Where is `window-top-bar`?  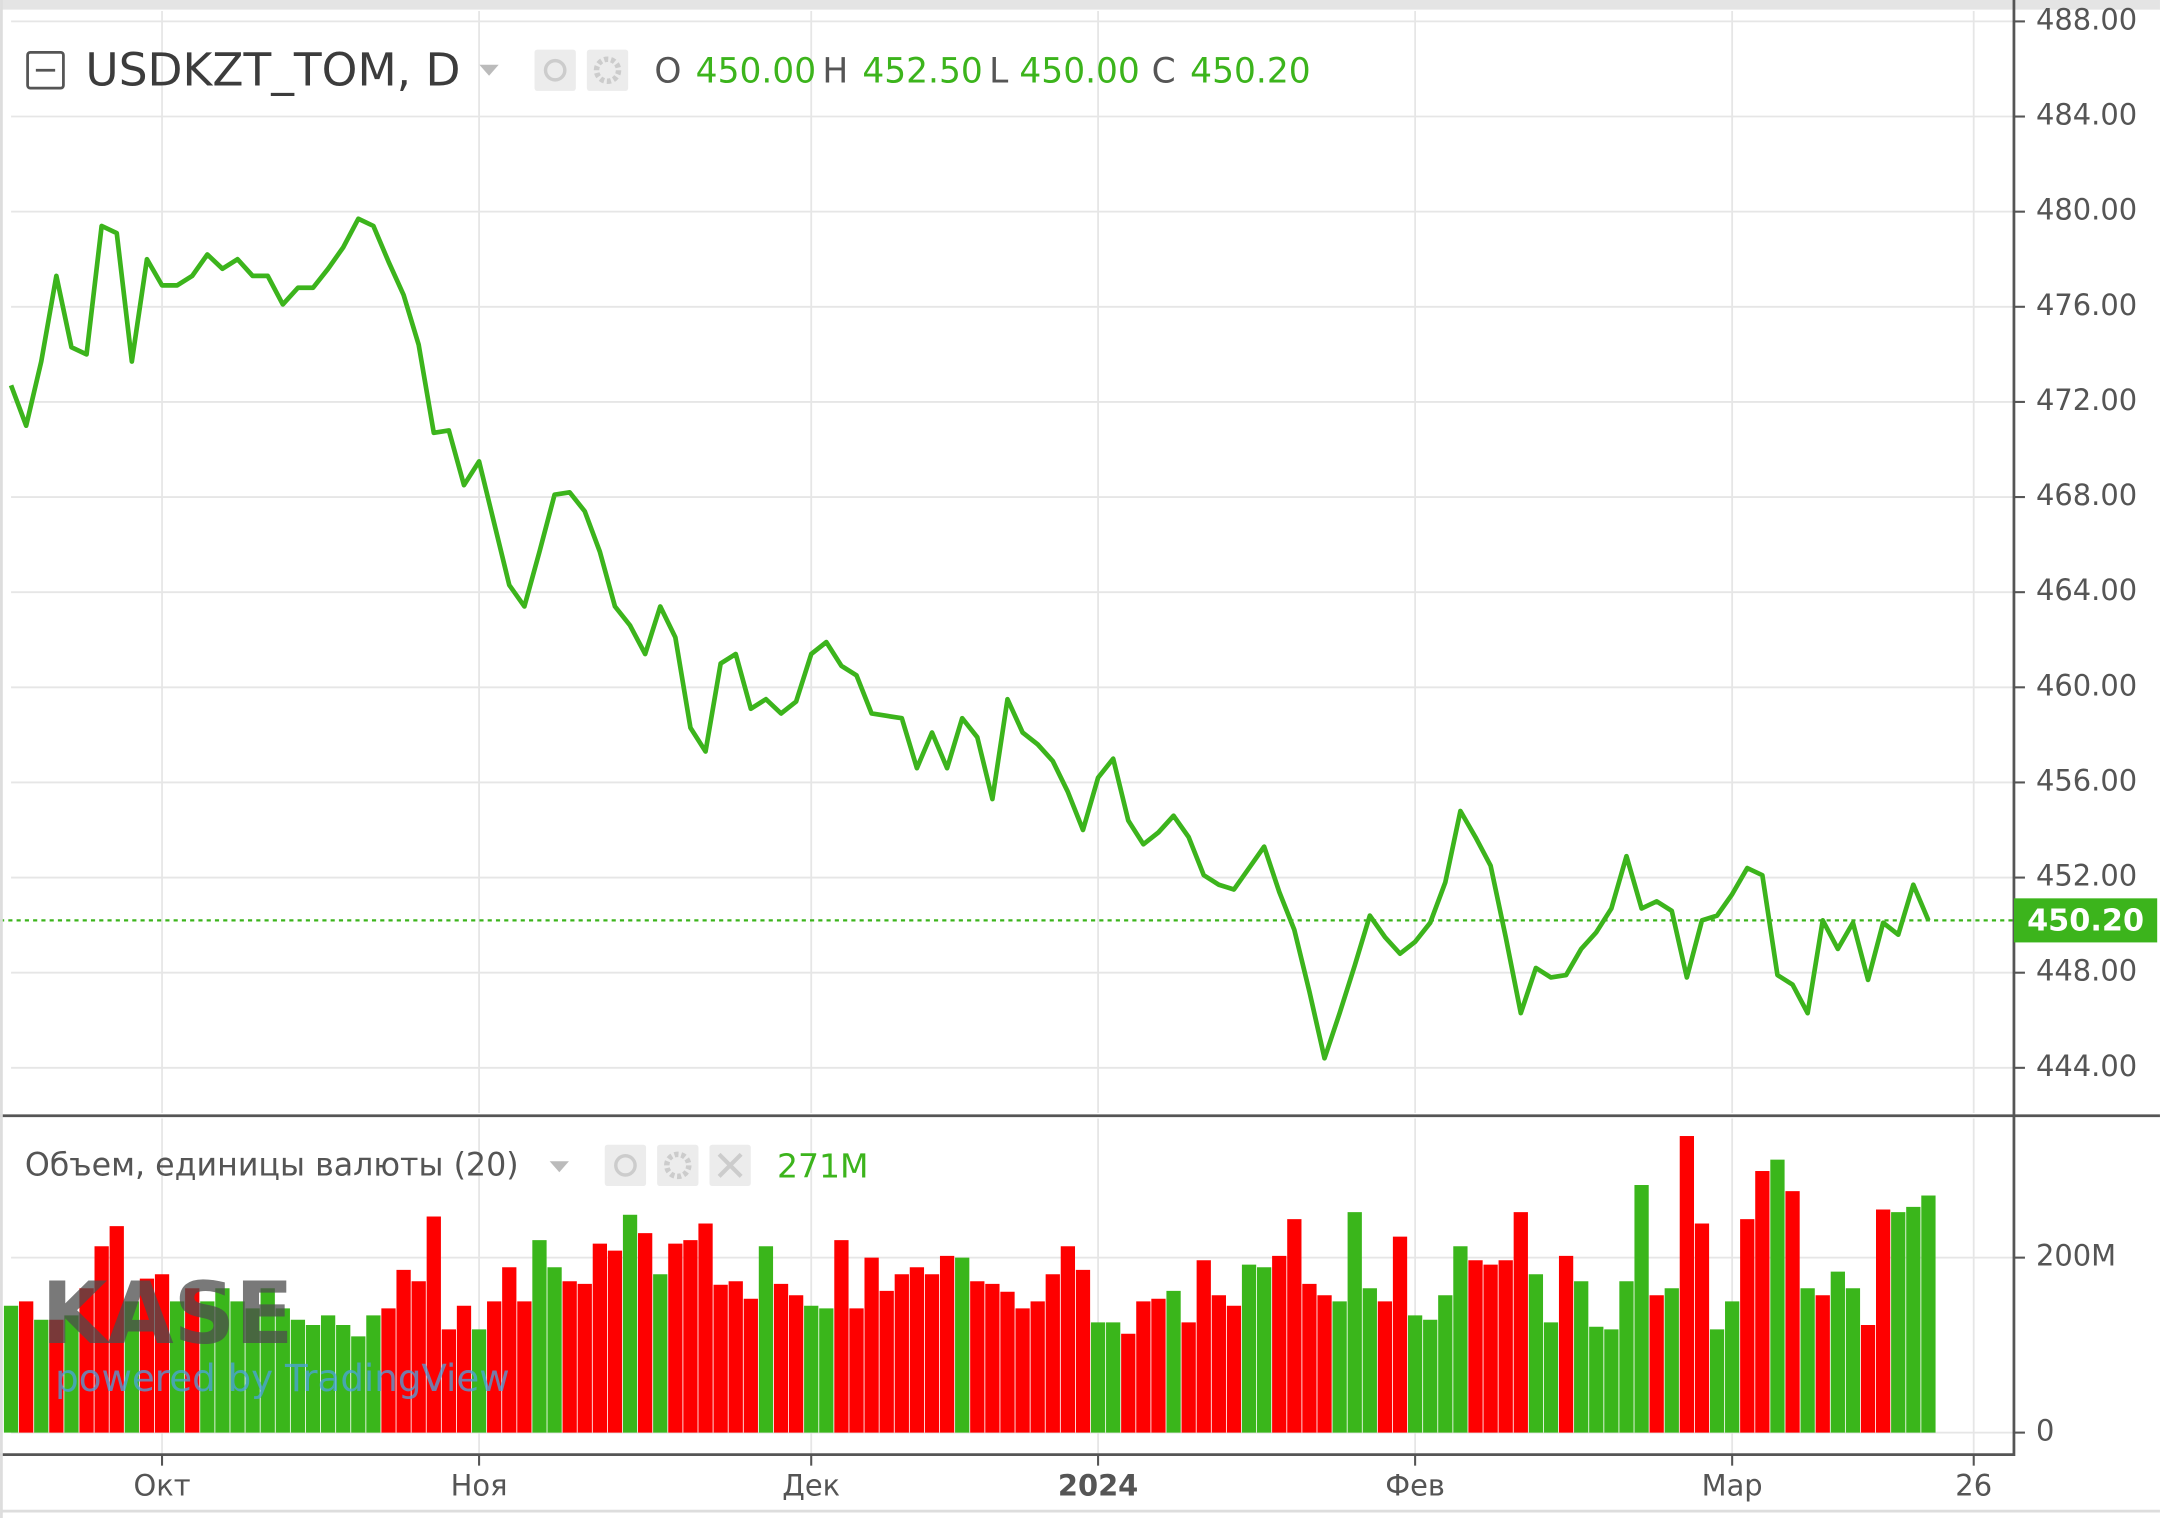
window-top-bar is located at coordinates (1080, 5).